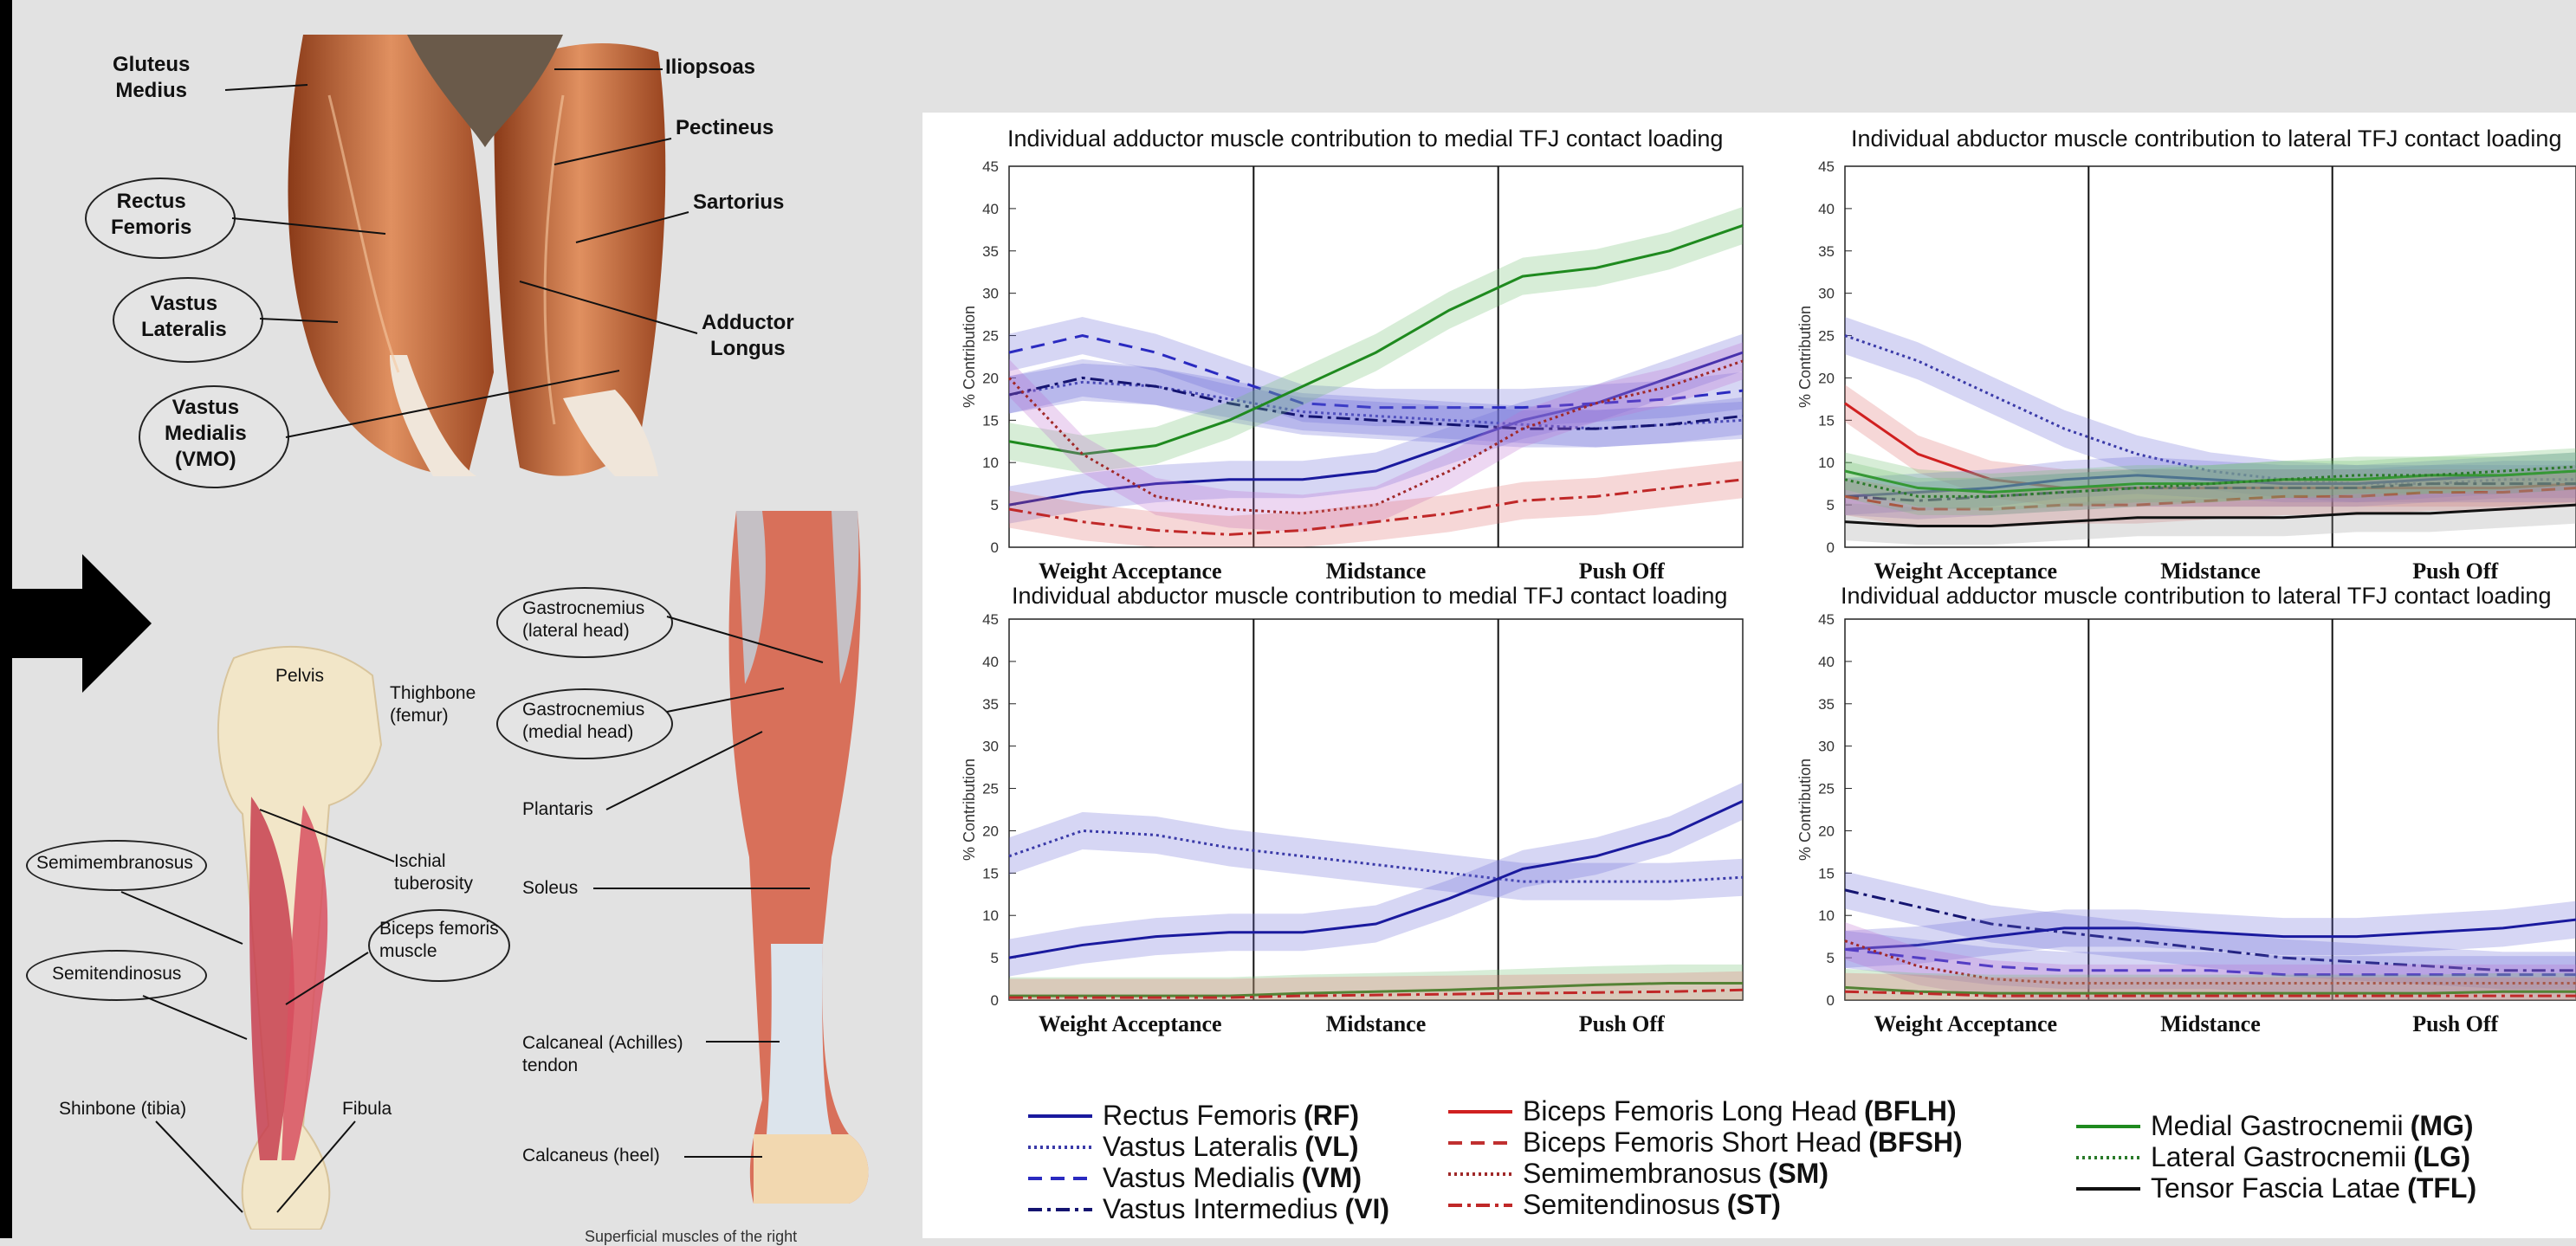 The image size is (2576, 1246). I want to click on legend-item-RF: Rectus Femoris (RF), so click(1192, 1116).